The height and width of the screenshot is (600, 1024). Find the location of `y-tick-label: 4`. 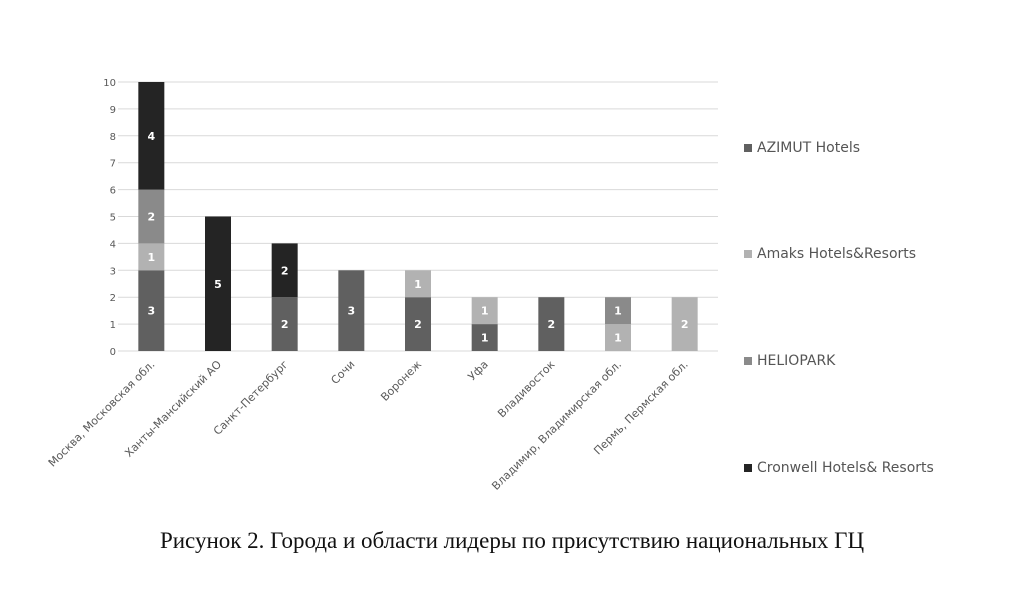

y-tick-label: 4 is located at coordinates (113, 244).